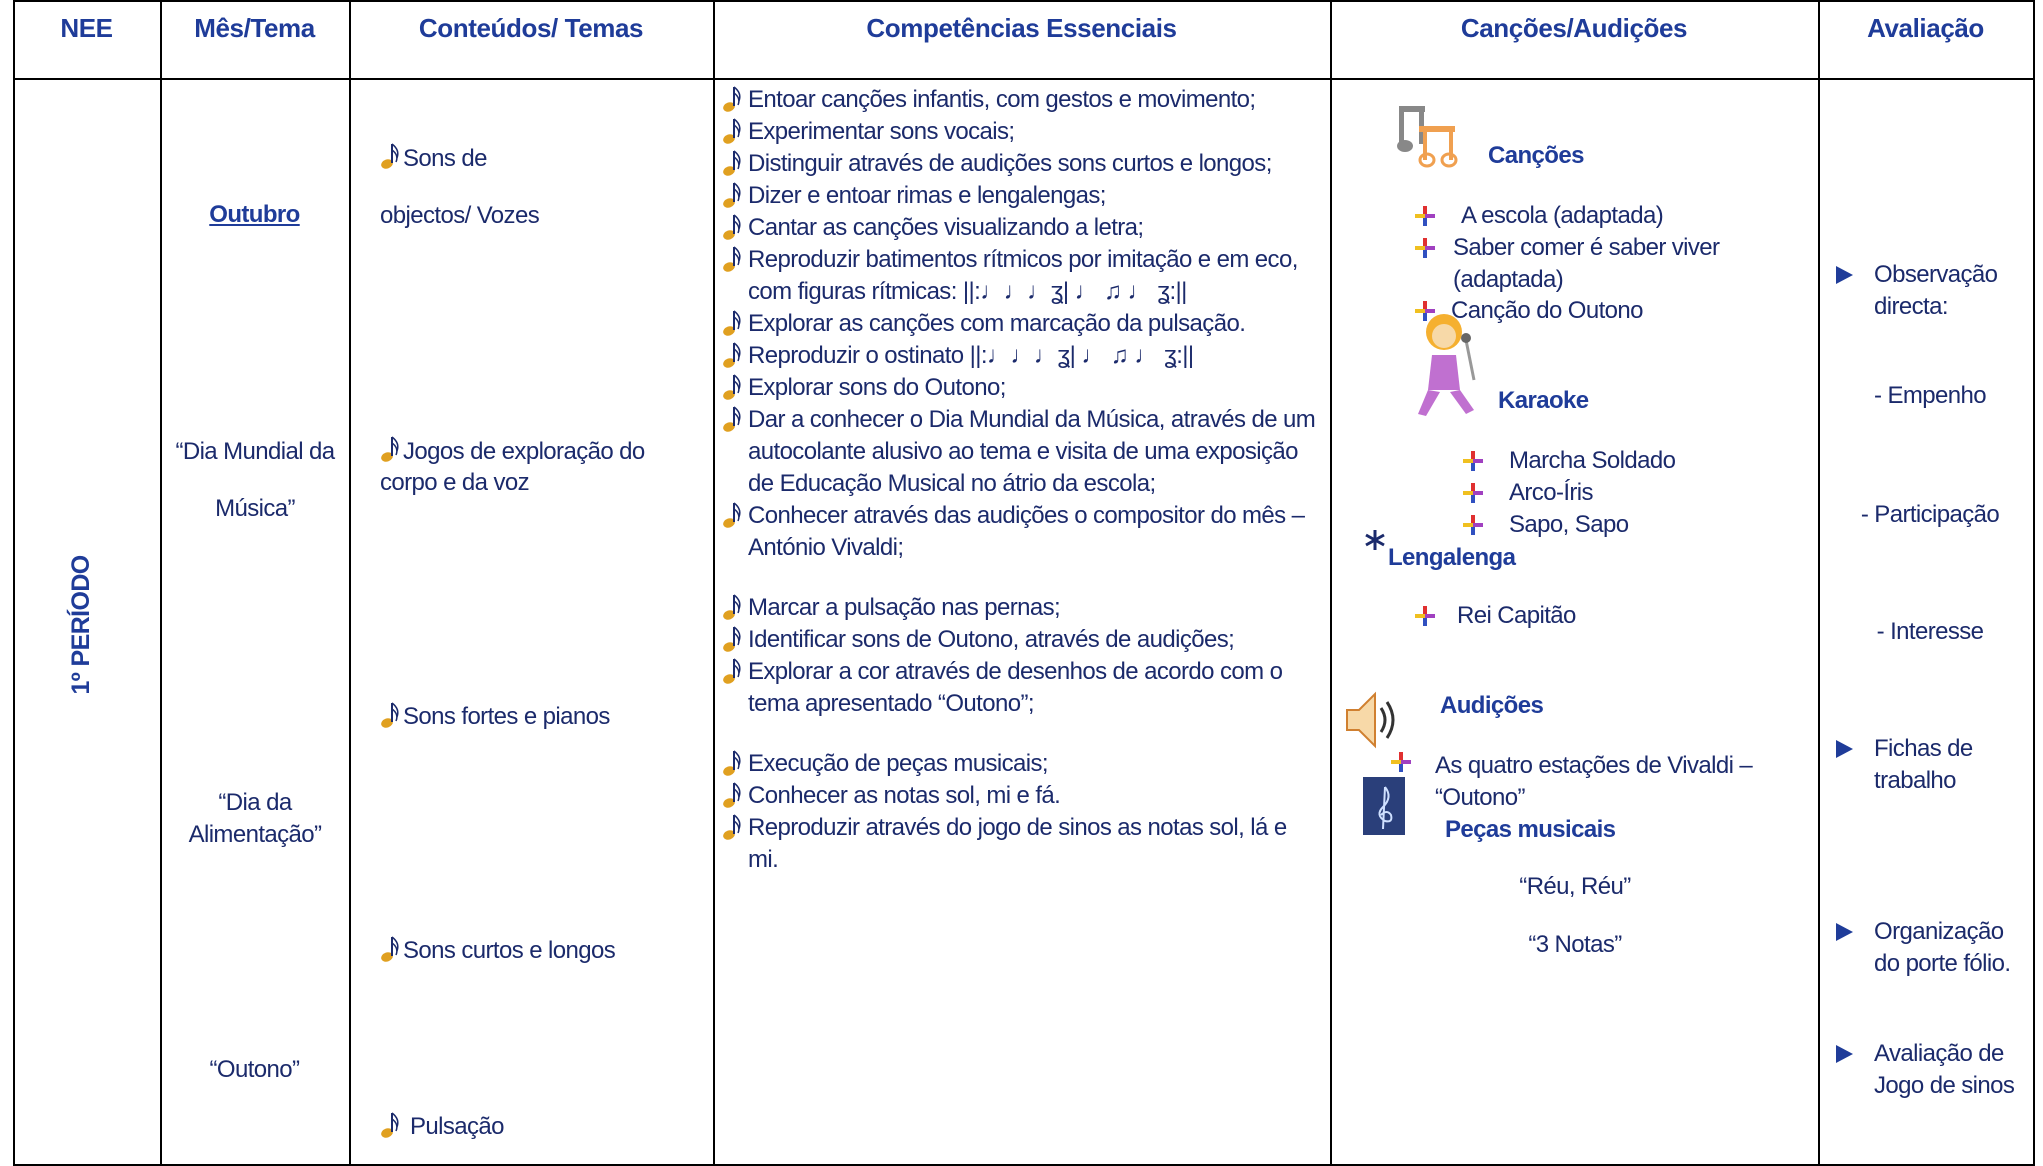 The height and width of the screenshot is (1166, 2043). I want to click on audition-item: As quatro estações de Vivaldi – “Outono”, so click(1594, 781).